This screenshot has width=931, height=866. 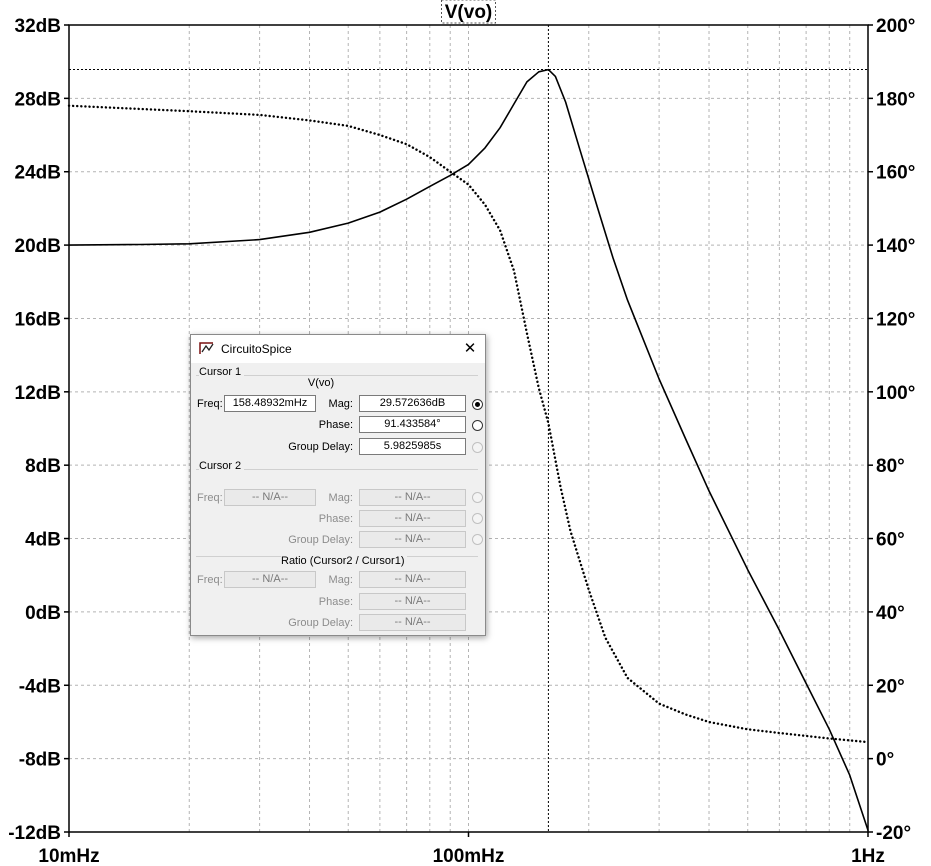 What do you see at coordinates (335, 519) in the screenshot?
I see `cursor2-phase-label: Phase:` at bounding box center [335, 519].